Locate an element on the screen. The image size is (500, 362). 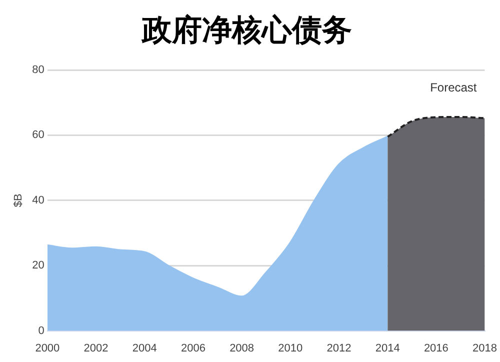
y-tick-label: 40 is located at coordinates (38, 200).